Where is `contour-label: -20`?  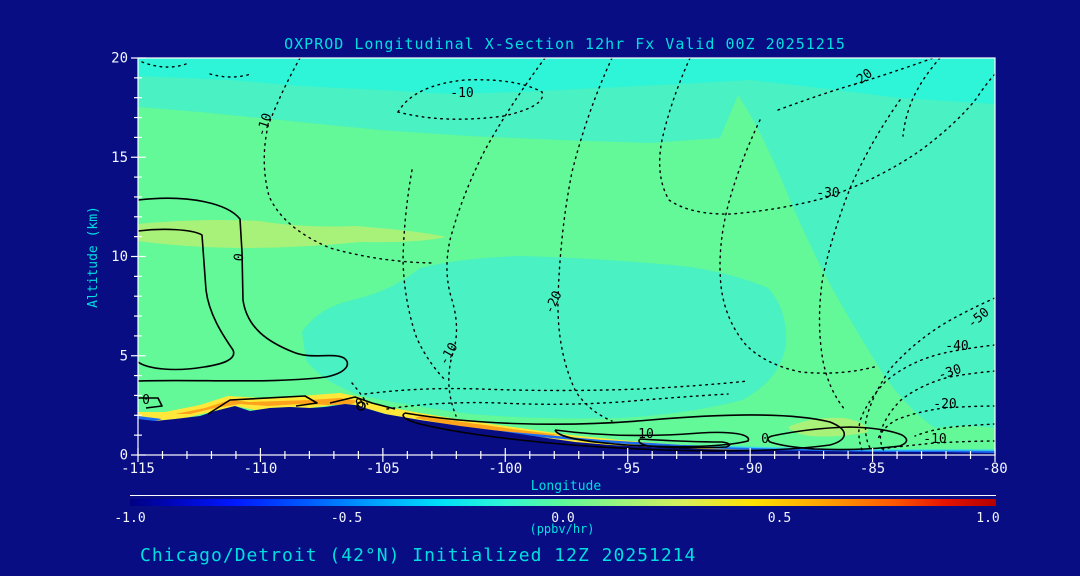 contour-label: -20 is located at coordinates (944, 404).